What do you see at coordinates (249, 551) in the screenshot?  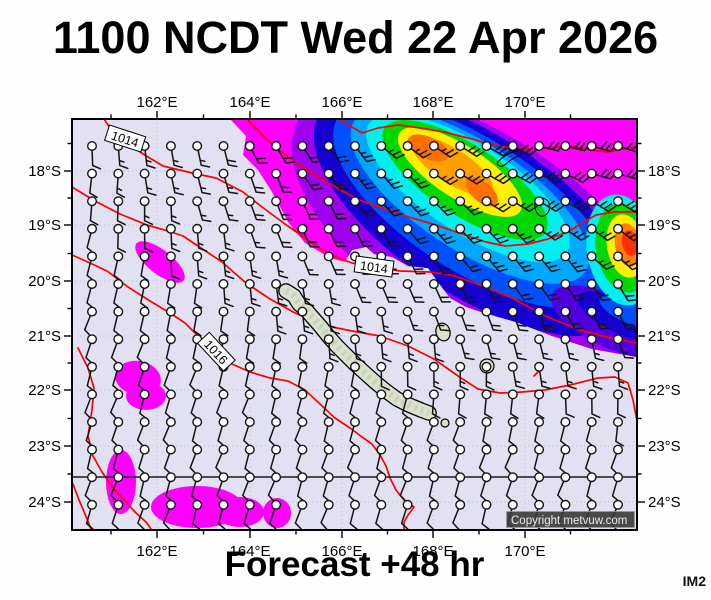 I see `axis-label-lon: 164°E` at bounding box center [249, 551].